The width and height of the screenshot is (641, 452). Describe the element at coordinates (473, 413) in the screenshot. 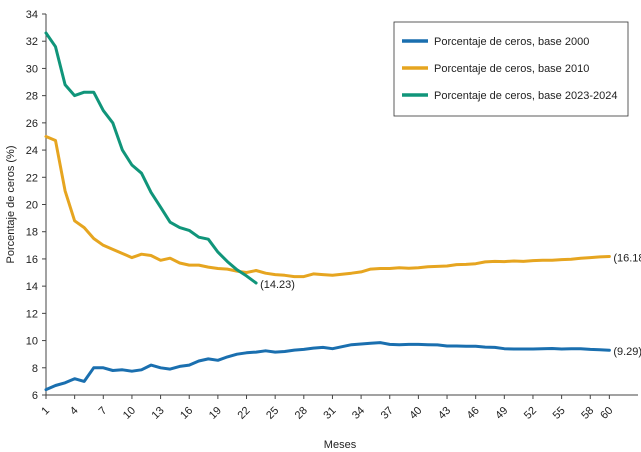

I see `x-tick-label: 46` at that location.